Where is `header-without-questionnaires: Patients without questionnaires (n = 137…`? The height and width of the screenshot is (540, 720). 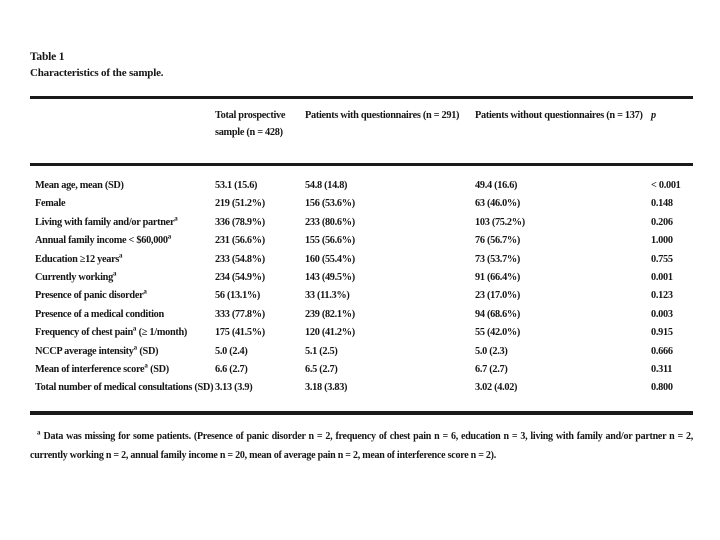
header-without-questionnaires: Patients without questionnaires (n = 137… is located at coordinates (559, 115).